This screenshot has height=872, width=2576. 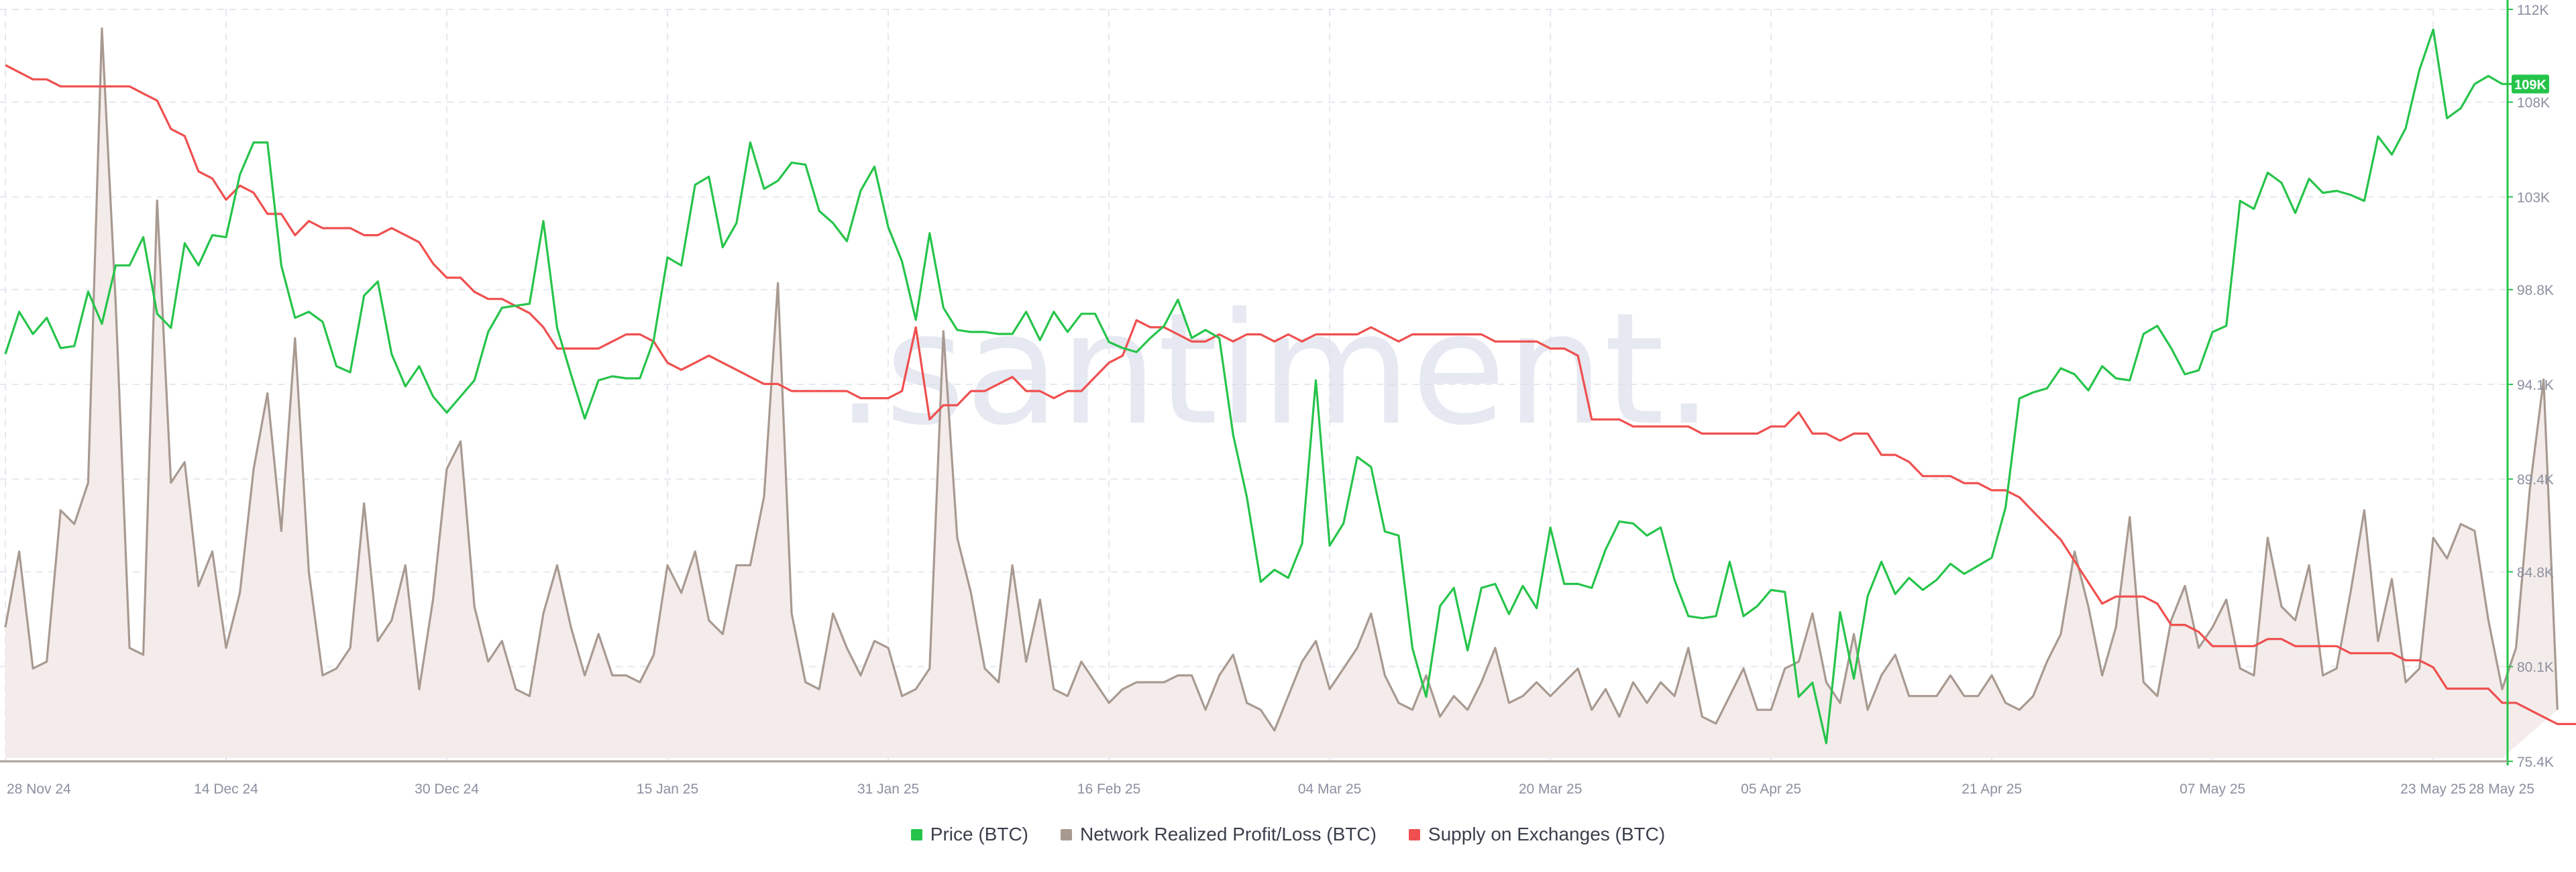 I want to click on current-price-badge: 109K, so click(x=2530, y=84).